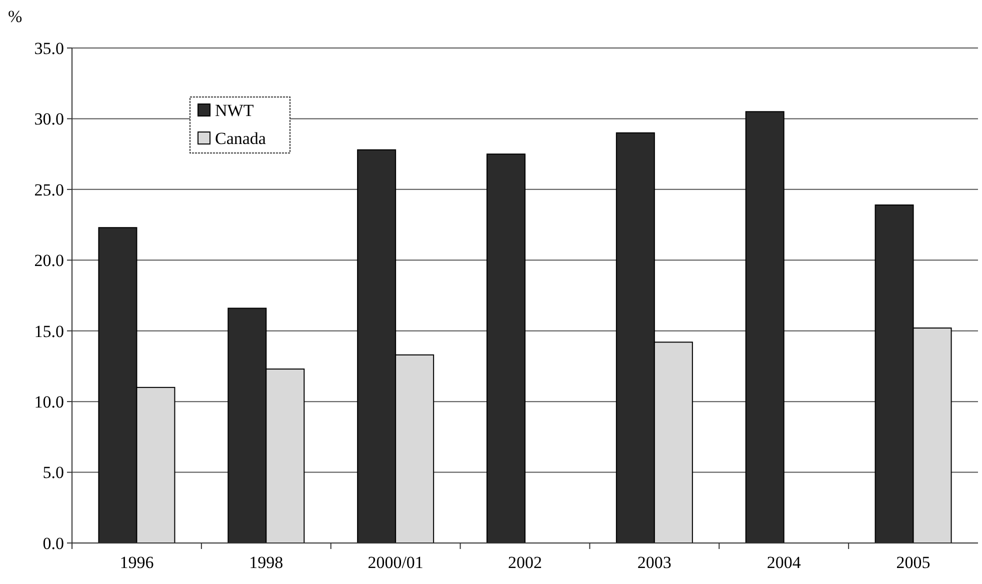 The width and height of the screenshot is (982, 584). What do you see at coordinates (49, 260) in the screenshot?
I see `y-tick-label: 20.0` at bounding box center [49, 260].